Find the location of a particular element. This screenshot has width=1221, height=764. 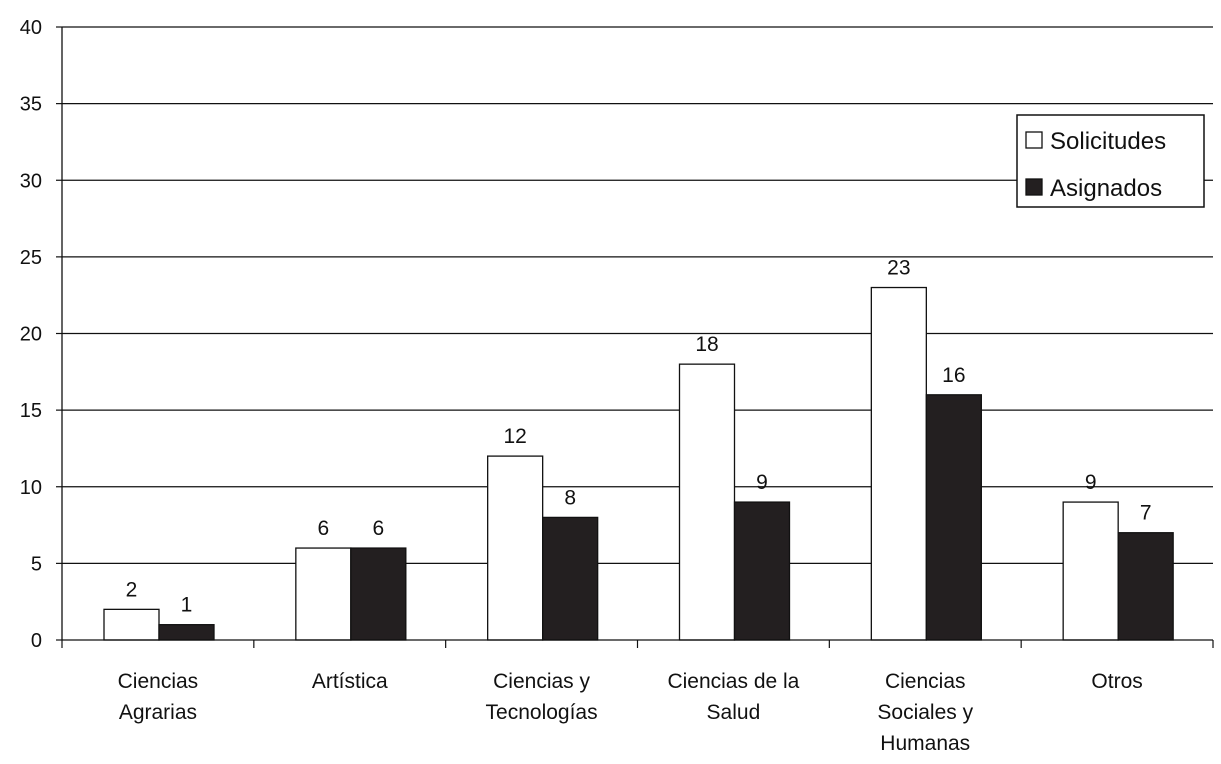

y-tick-label: 5 is located at coordinates (36, 564).